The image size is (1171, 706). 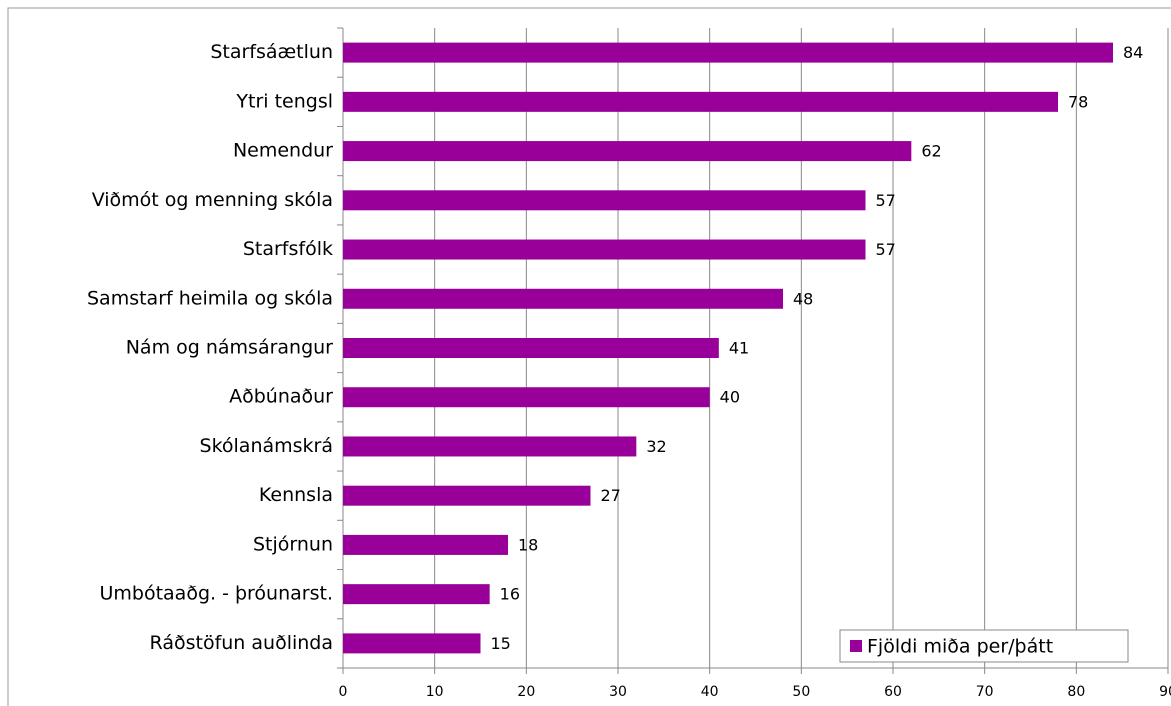 I want to click on value-label: 41, so click(x=739, y=348).